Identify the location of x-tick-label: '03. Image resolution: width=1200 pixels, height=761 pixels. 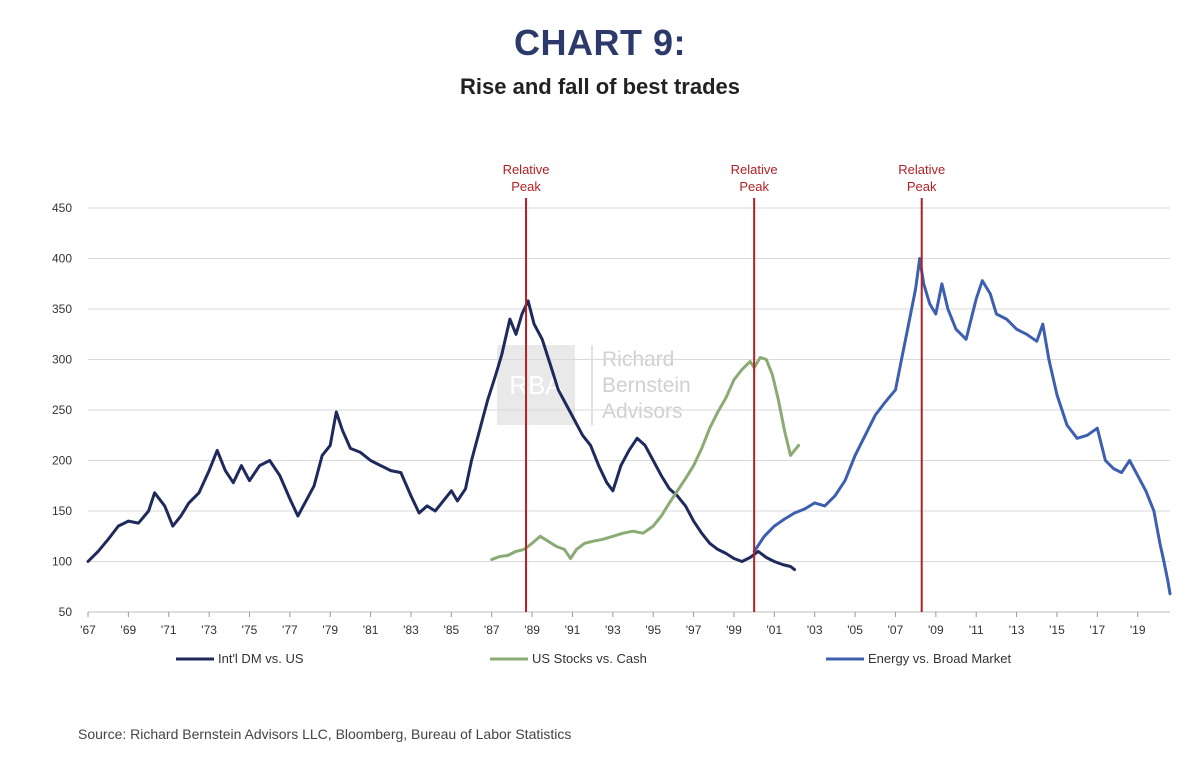
(815, 630).